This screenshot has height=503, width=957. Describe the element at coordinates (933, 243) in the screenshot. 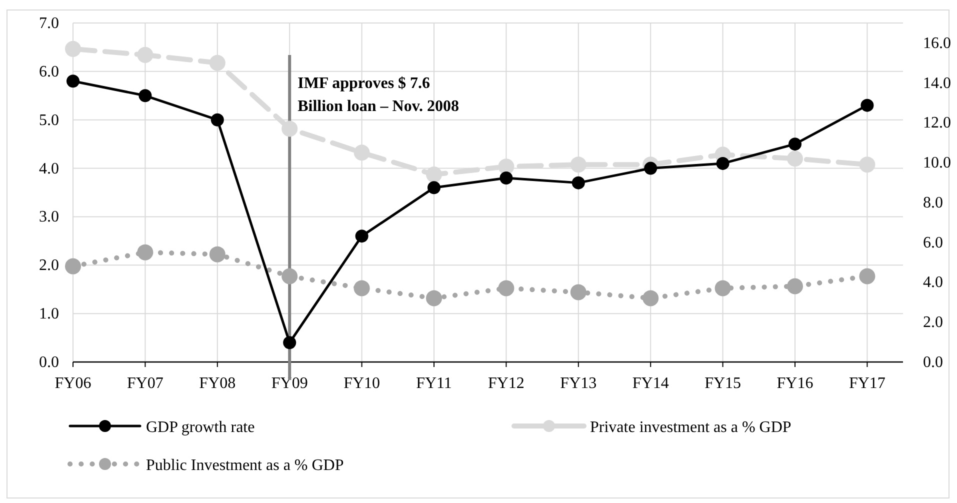

I see `y2-tick-label: 6.0` at that location.